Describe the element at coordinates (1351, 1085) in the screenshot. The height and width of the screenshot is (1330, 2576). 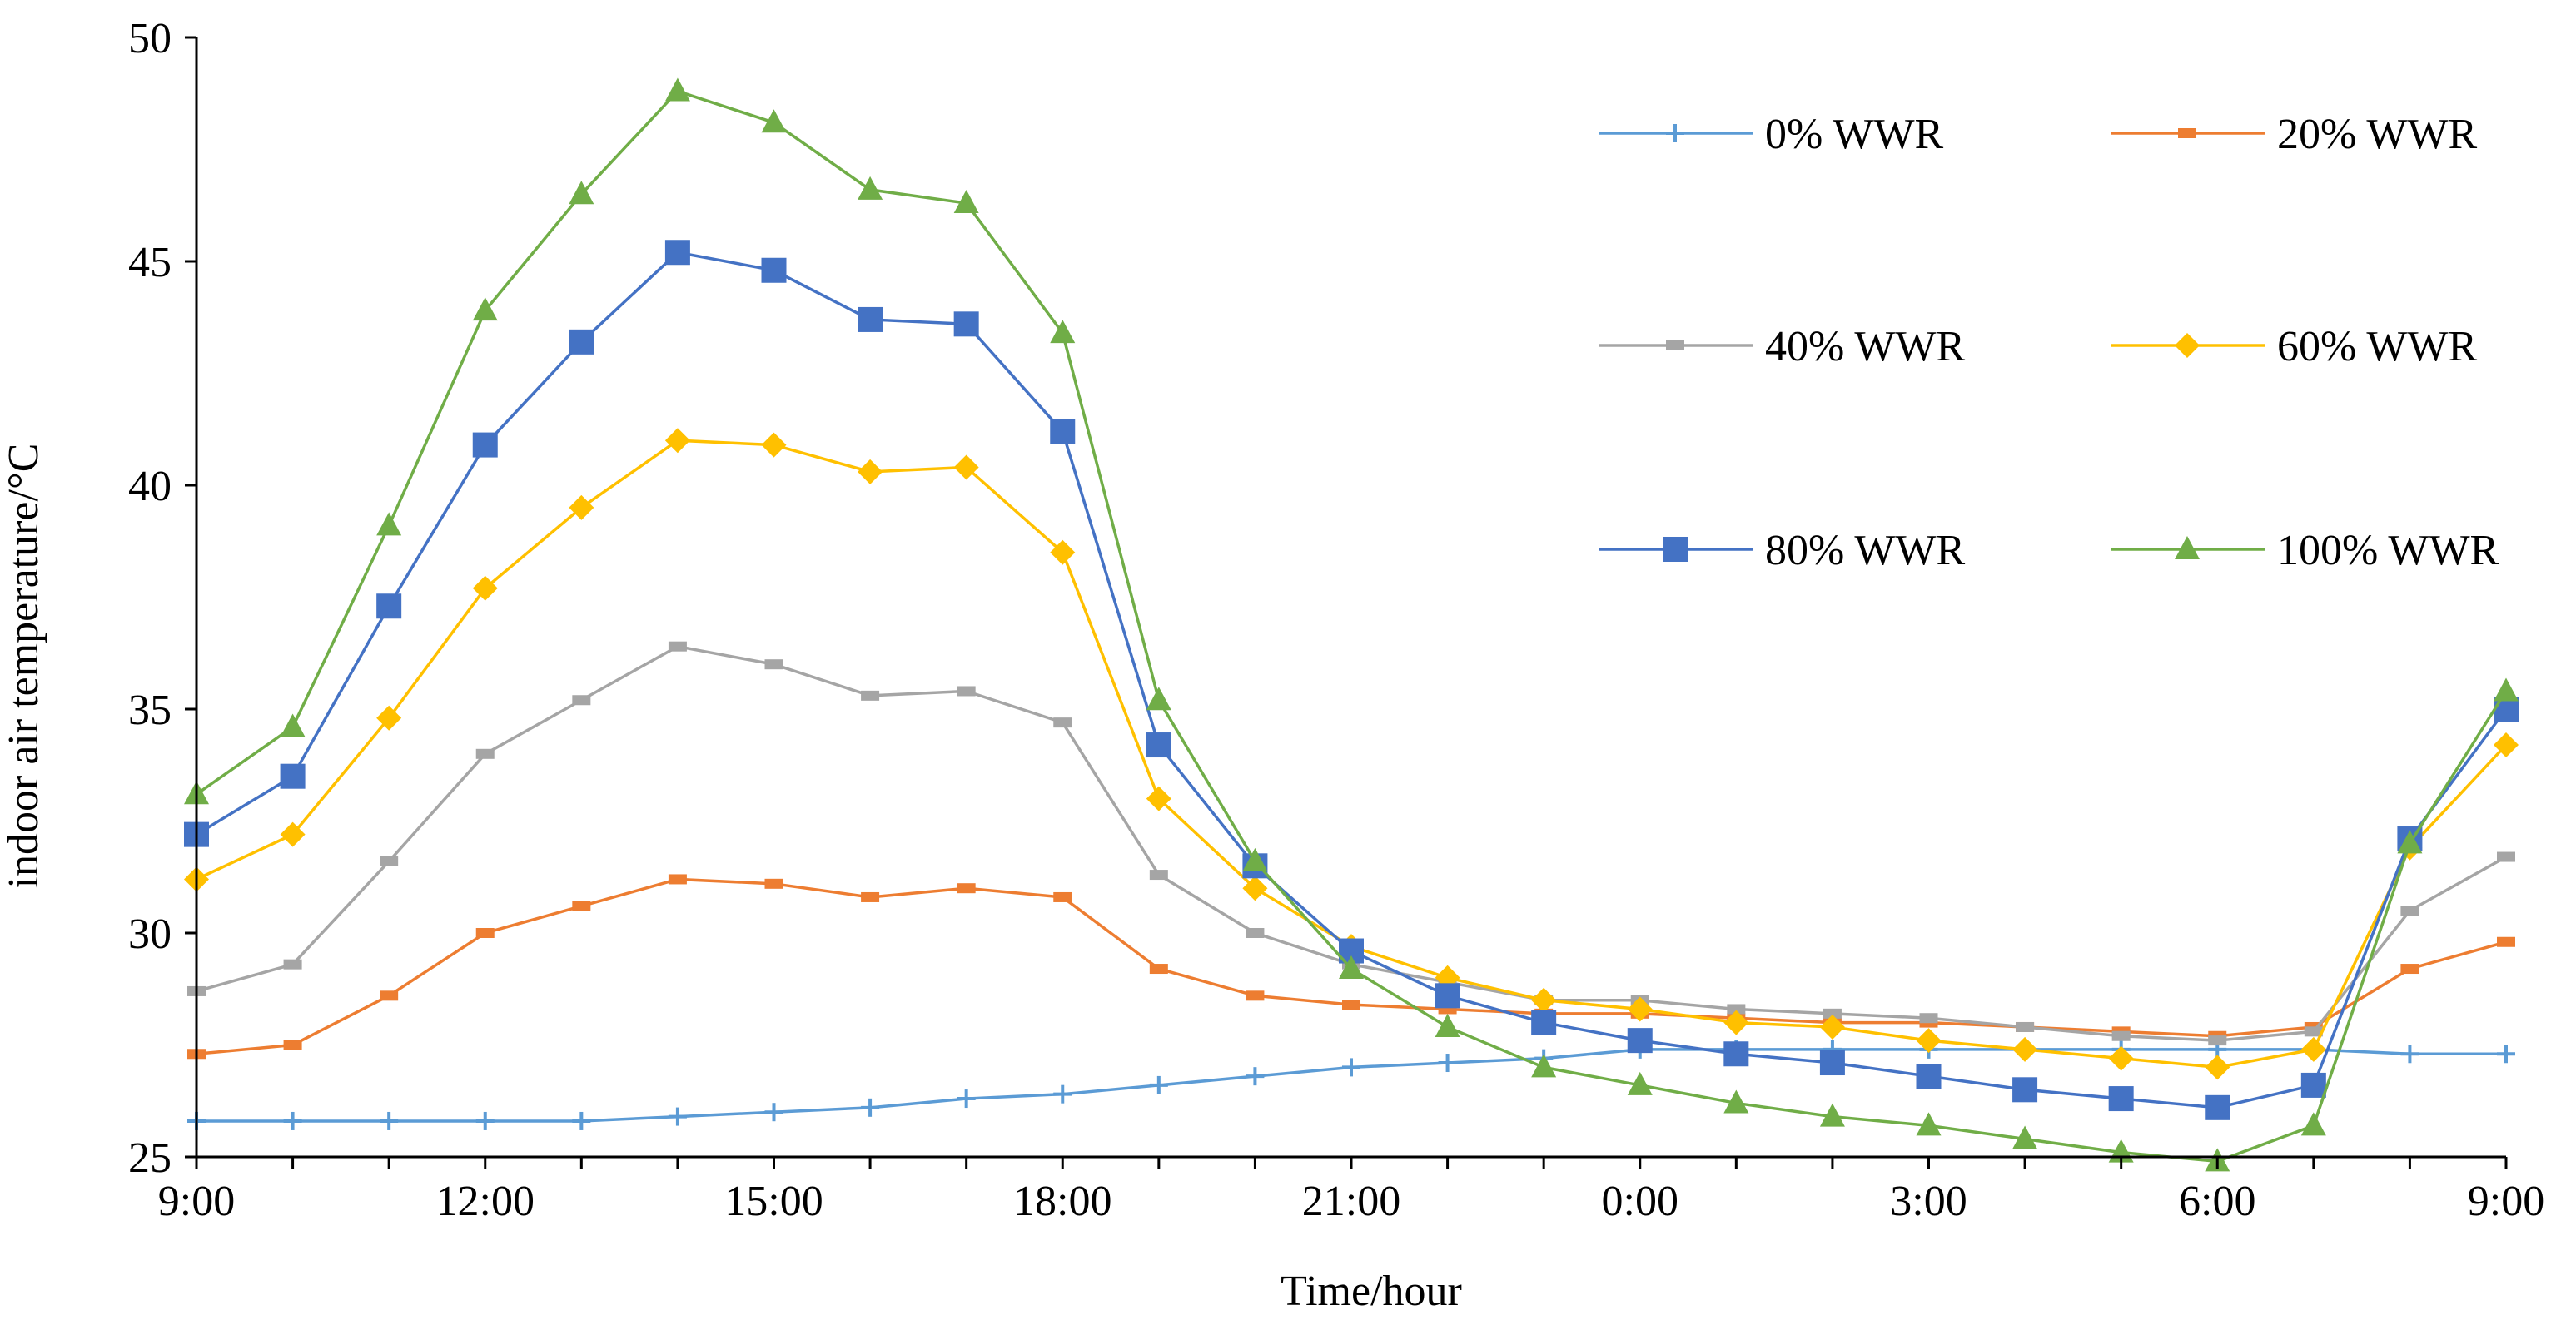
I see `series-0-wwr` at that location.